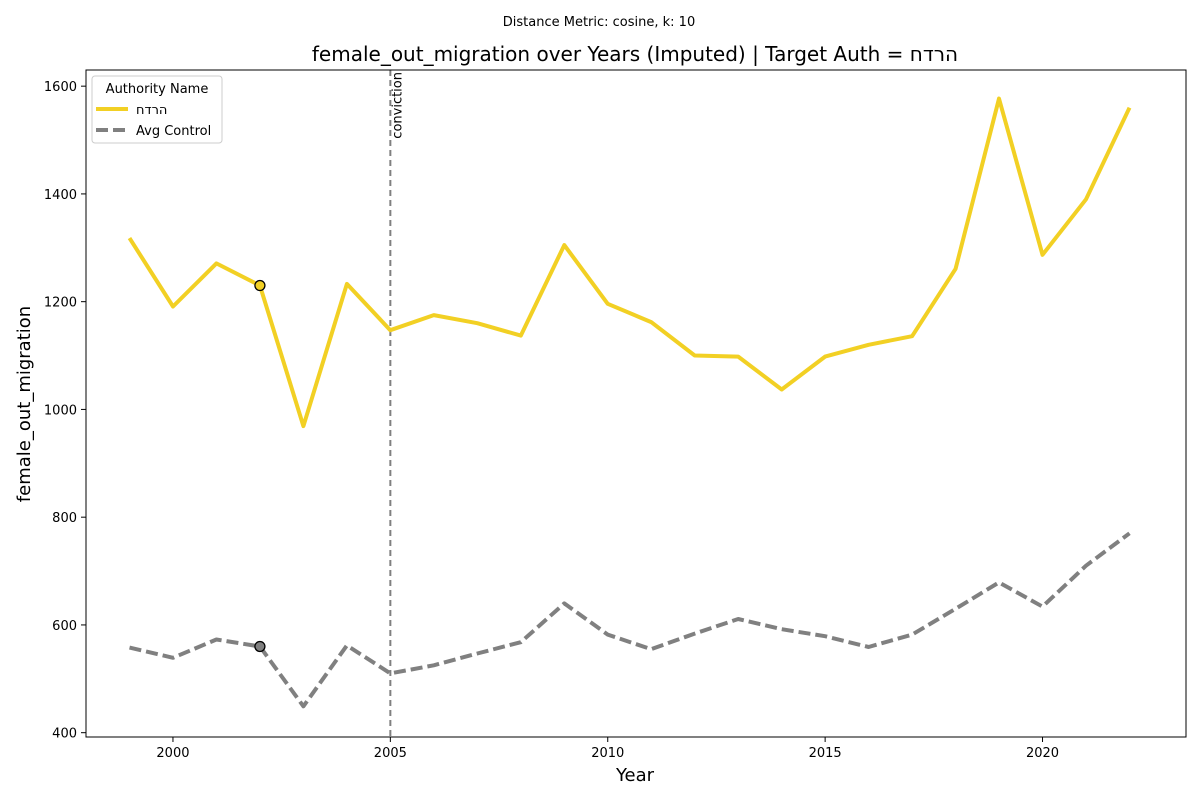 This screenshot has width=1200, height=800. I want to click on y-tick-label: 1600, so click(60, 87).